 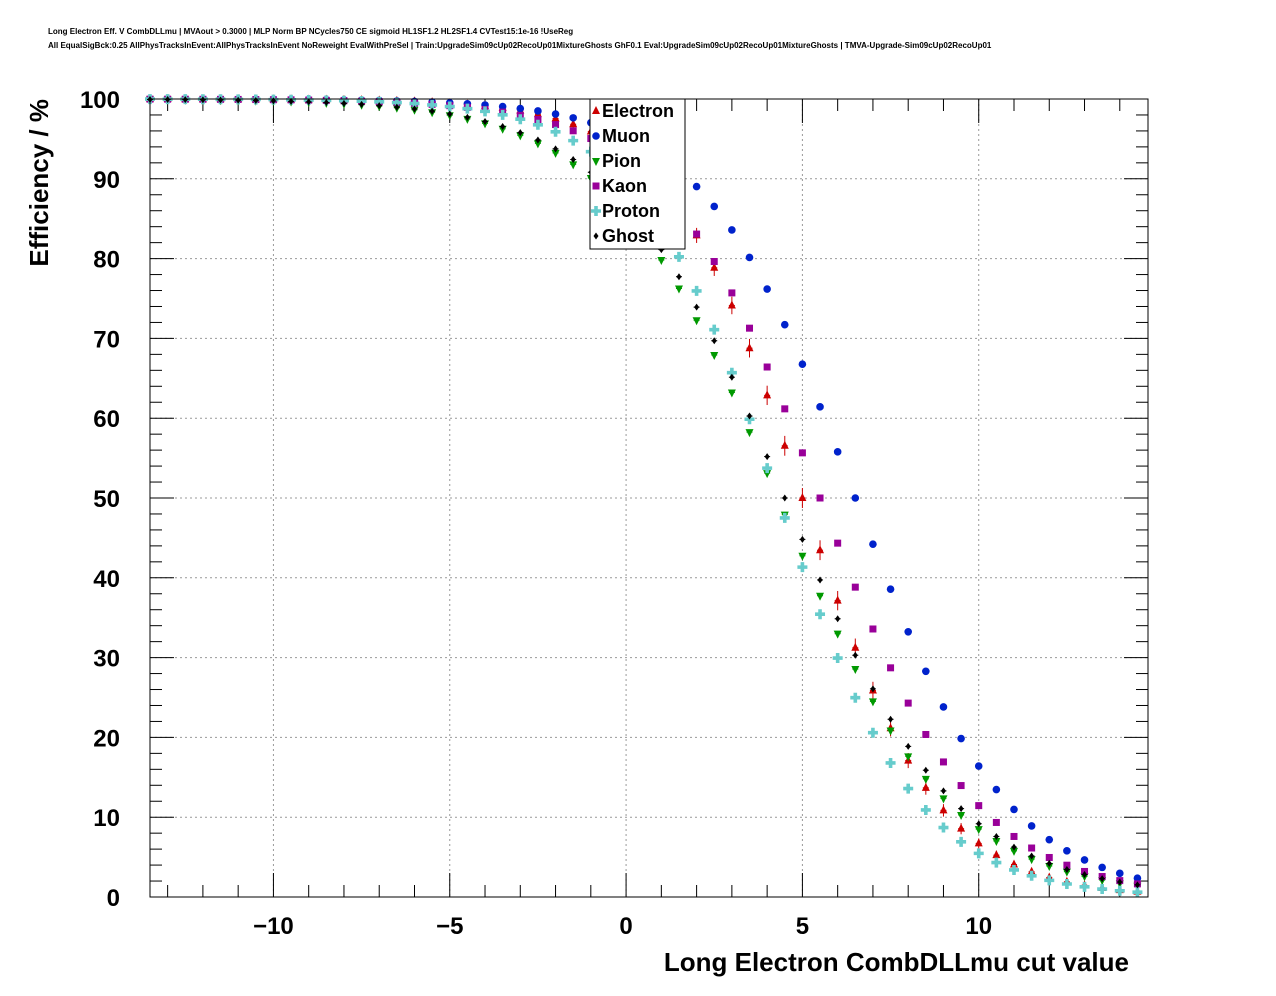 What do you see at coordinates (596, 211) in the screenshot?
I see `legend-marker-proton` at bounding box center [596, 211].